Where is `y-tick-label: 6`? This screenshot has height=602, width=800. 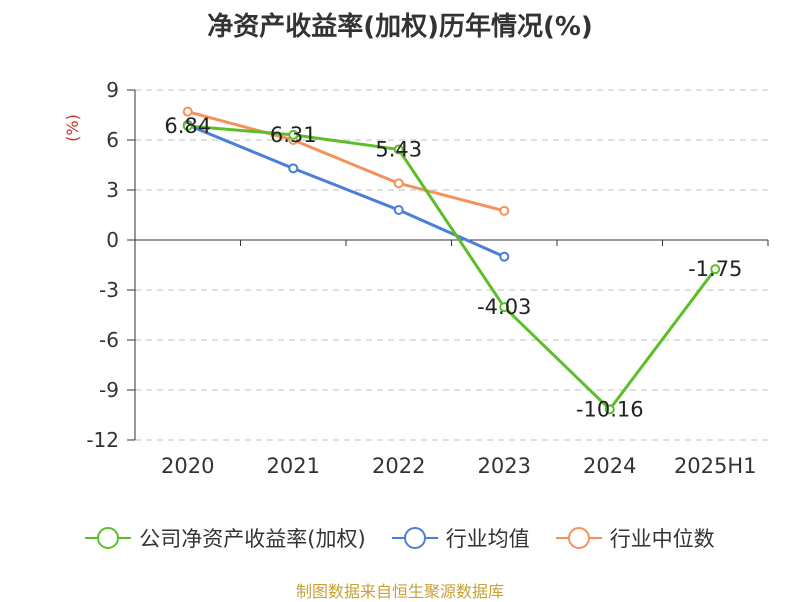 y-tick-label: 6 is located at coordinates (112, 140).